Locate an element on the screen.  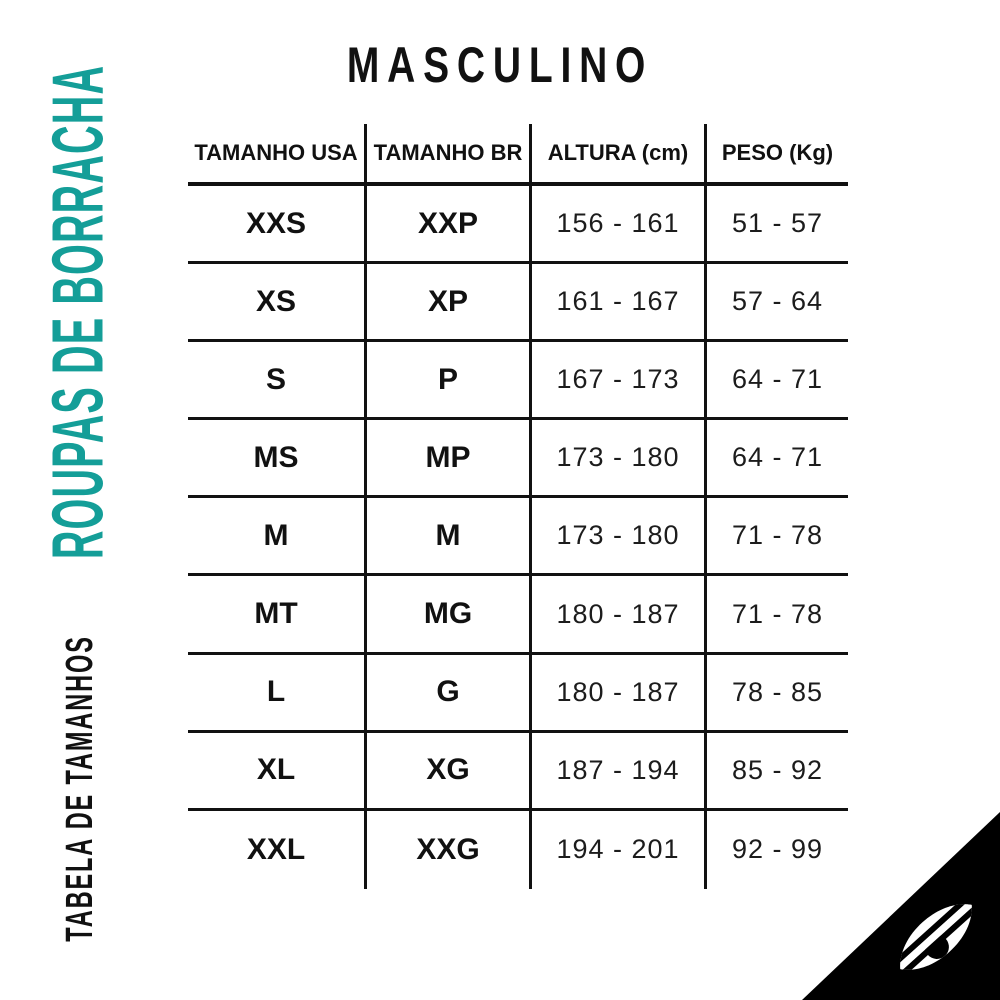
usa-size-cell: M is located at coordinates (277, 536).